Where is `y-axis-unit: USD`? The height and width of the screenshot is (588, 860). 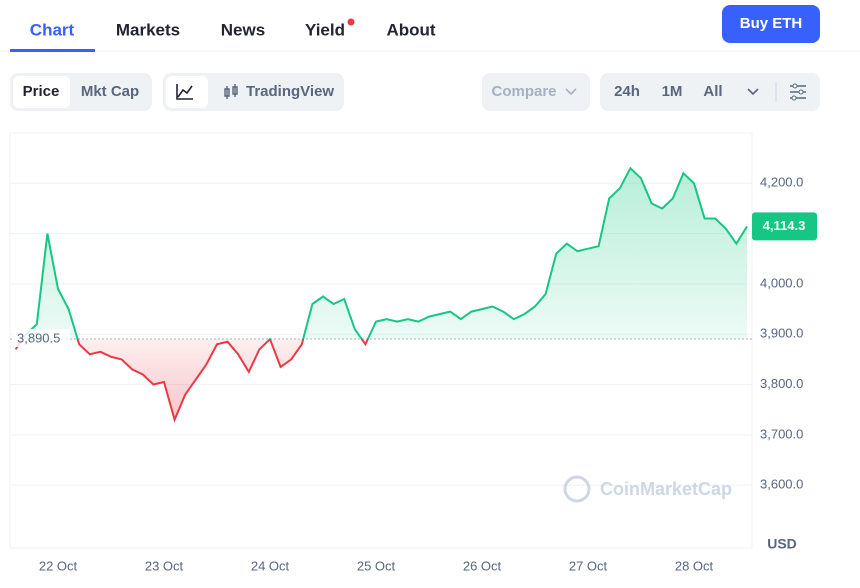 y-axis-unit: USD is located at coordinates (782, 544).